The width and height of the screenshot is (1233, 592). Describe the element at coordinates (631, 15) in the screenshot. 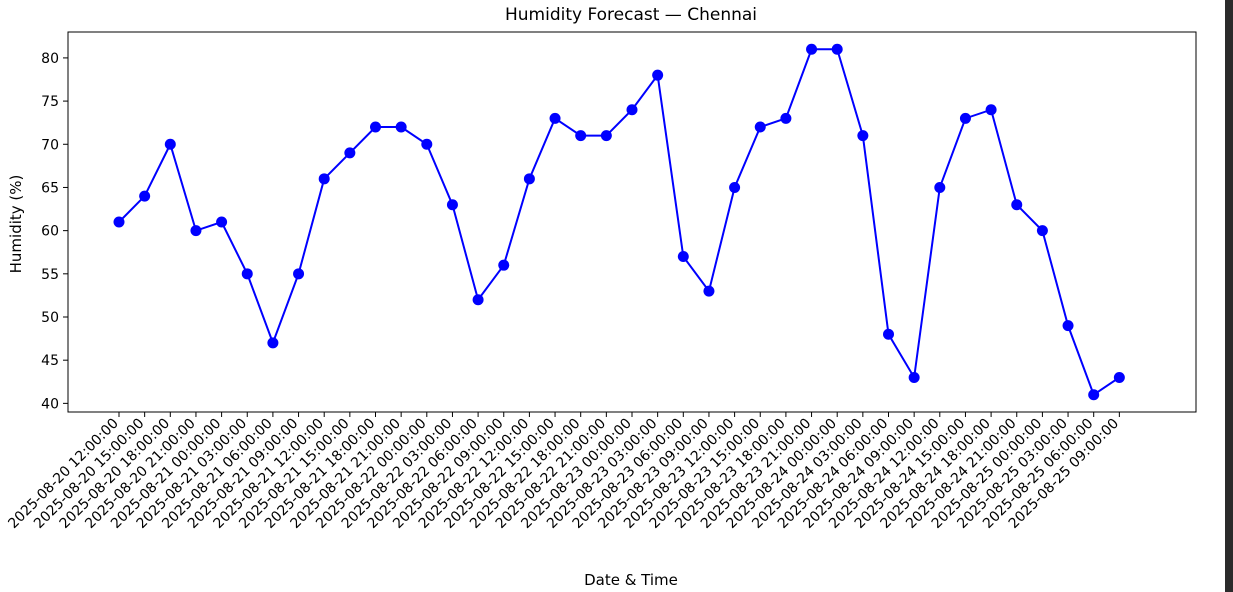

I see `chart-title: Humidity Forecast — Chennai` at that location.